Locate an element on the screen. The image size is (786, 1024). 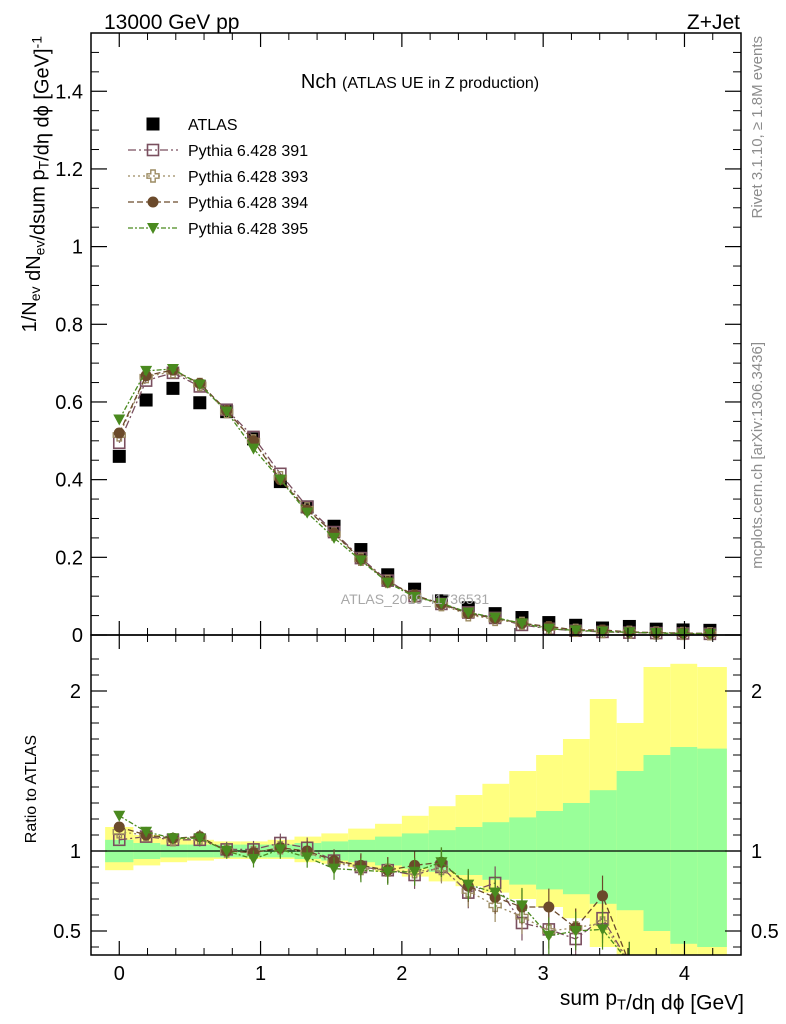
ratio-y-tick-label: 2 is located at coordinates (75, 692).